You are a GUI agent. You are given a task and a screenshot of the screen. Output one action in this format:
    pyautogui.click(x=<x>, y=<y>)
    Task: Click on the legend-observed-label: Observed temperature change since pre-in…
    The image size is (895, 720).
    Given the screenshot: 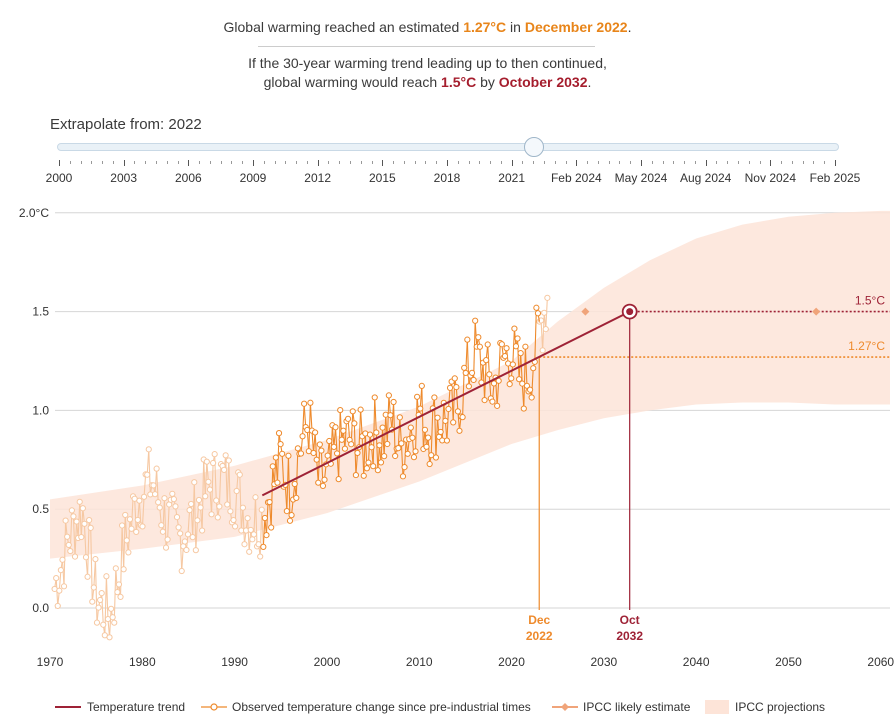 What is the action you would take?
    pyautogui.click(x=381, y=707)
    